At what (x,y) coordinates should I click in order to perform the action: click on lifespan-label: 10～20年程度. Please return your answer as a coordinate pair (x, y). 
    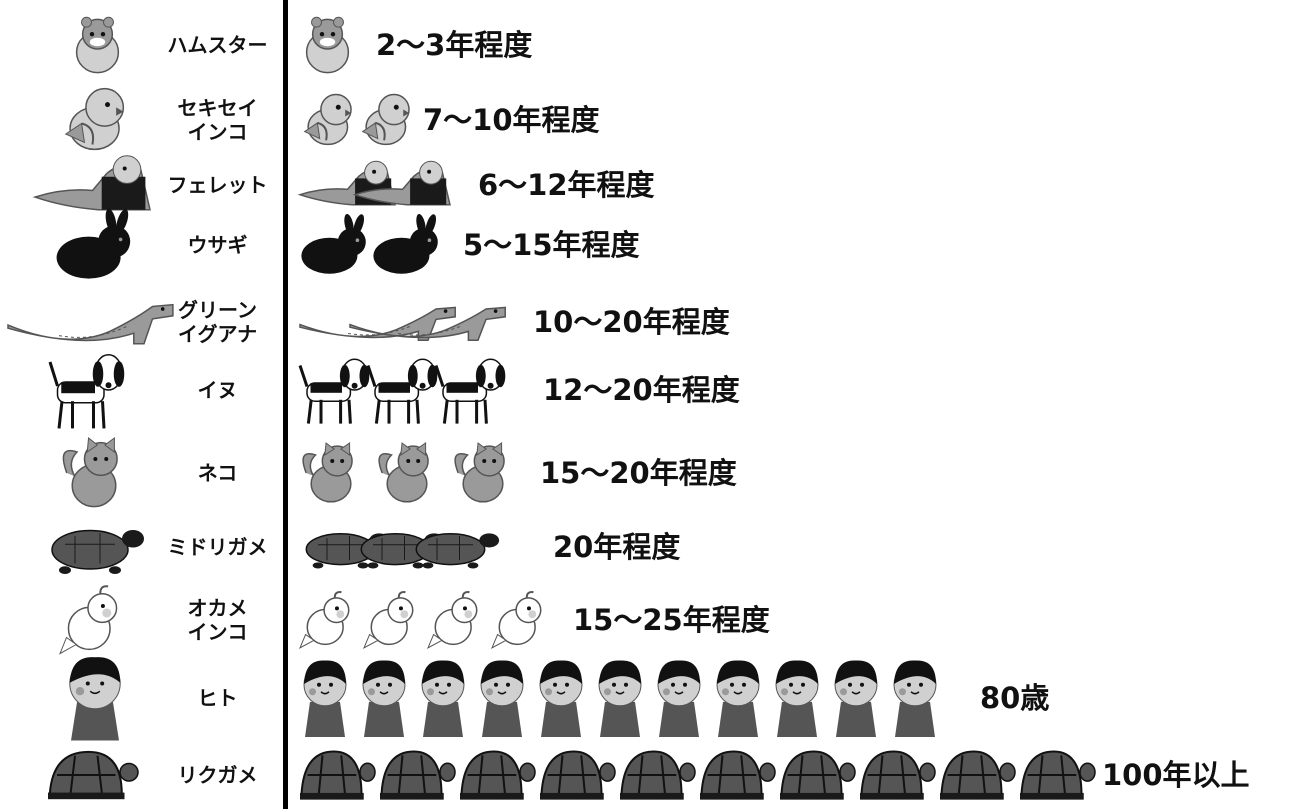
    Looking at the image, I should click on (631, 322).